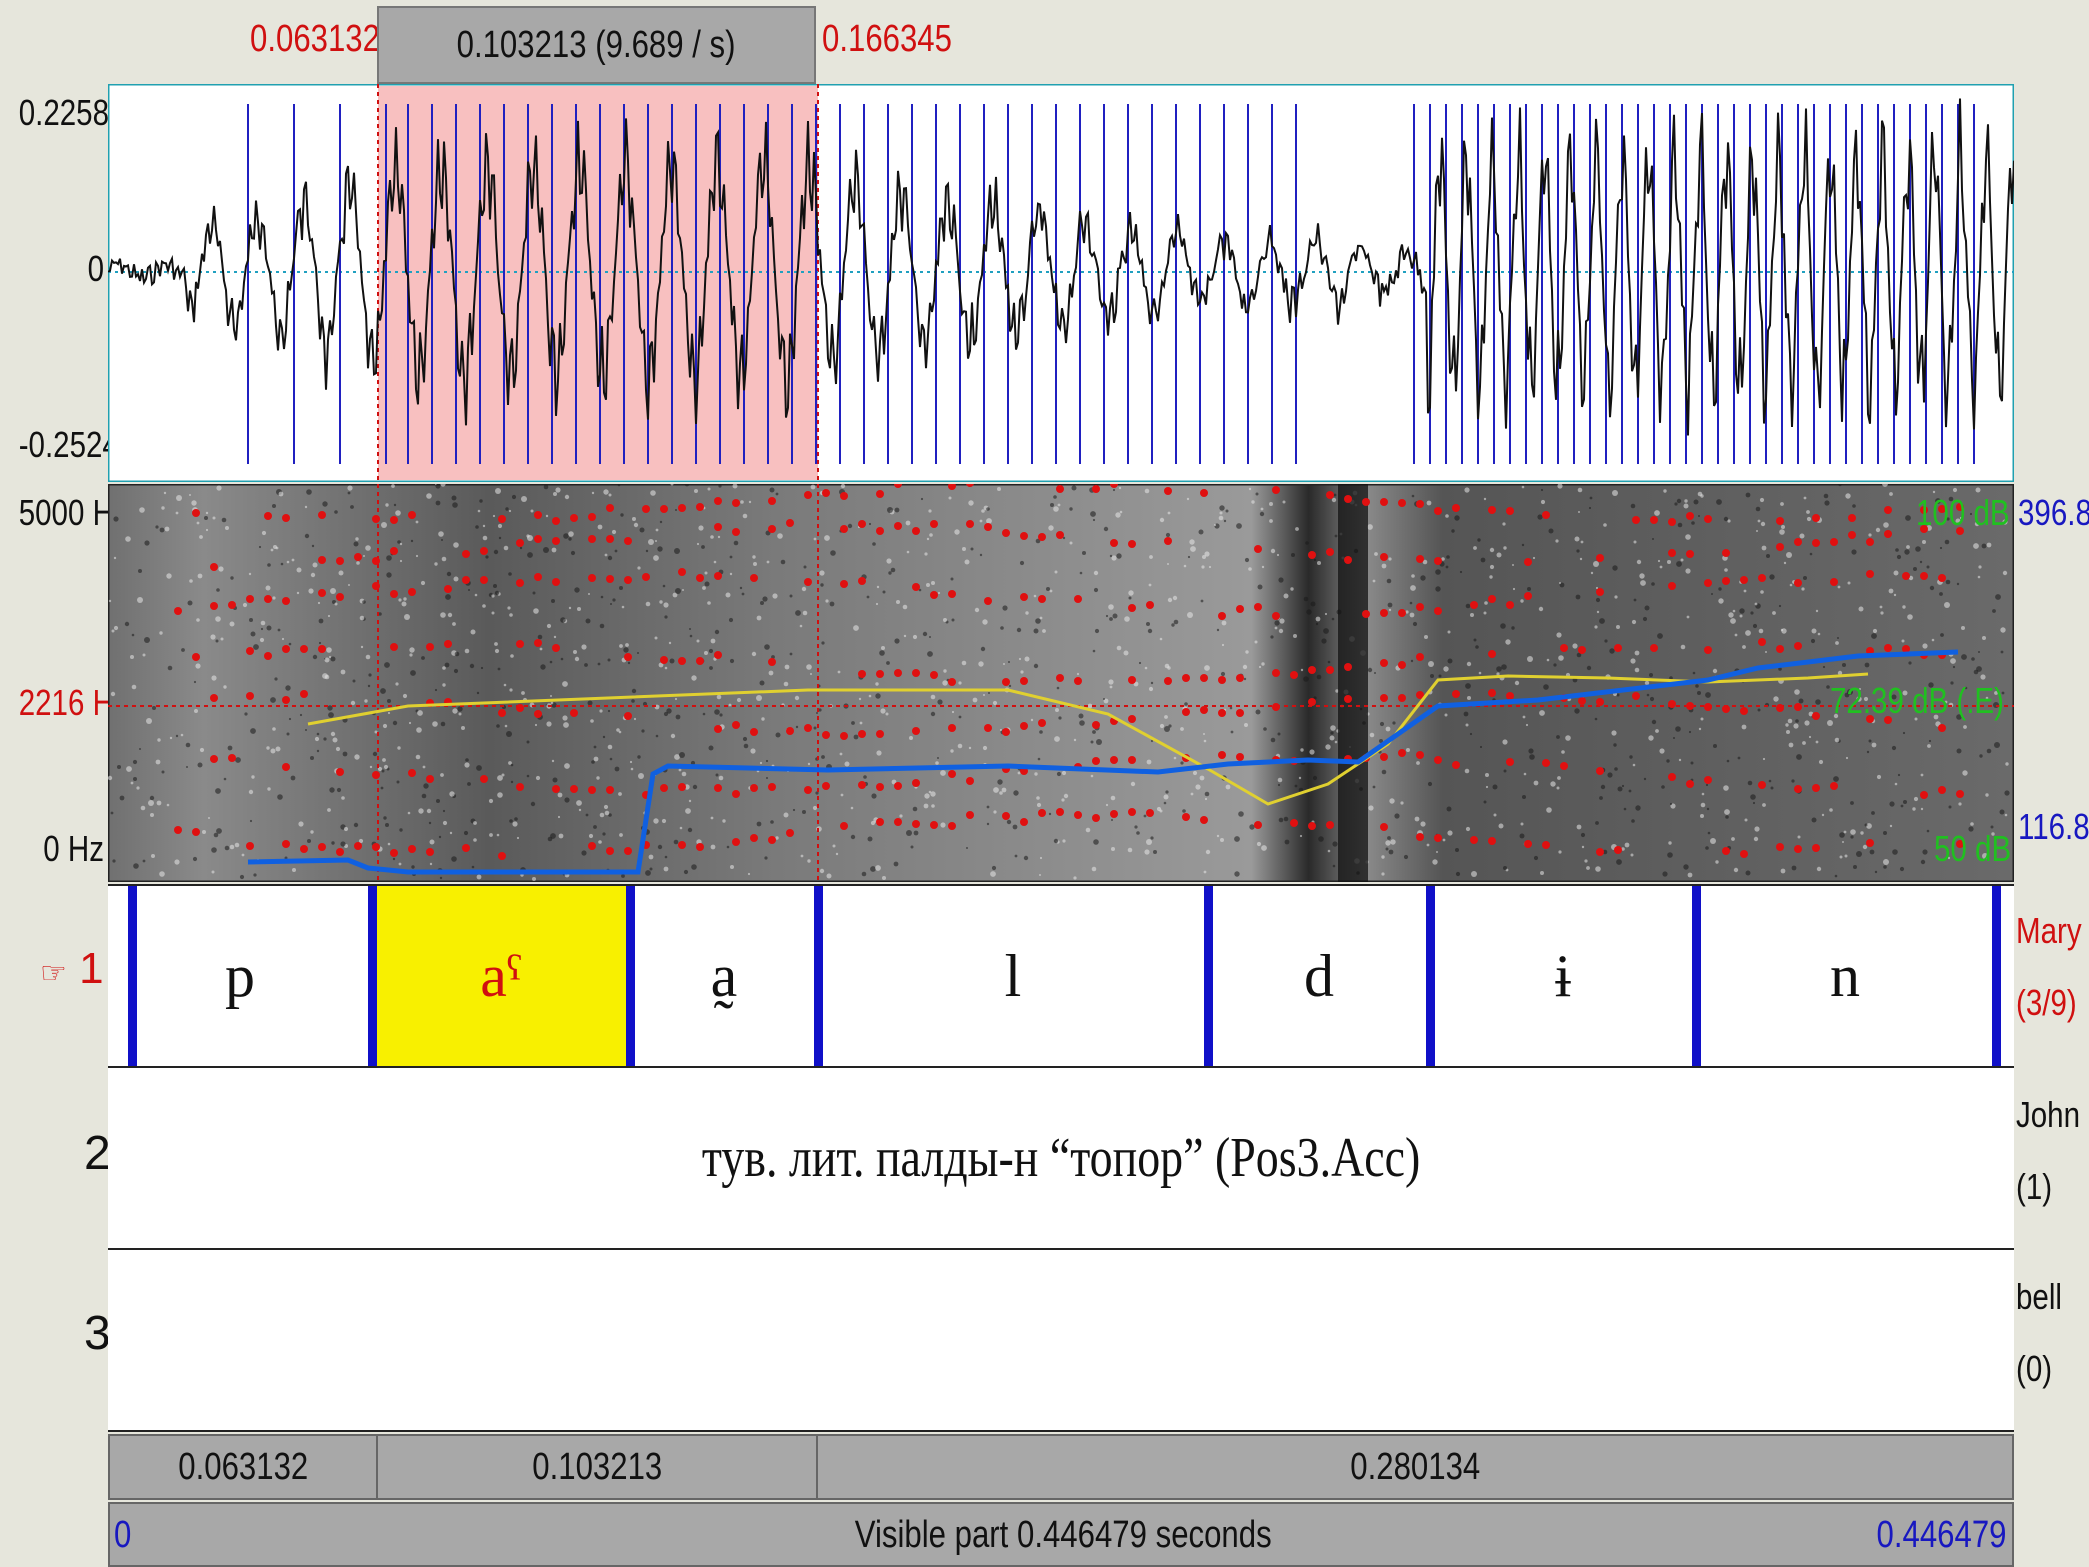 Image resolution: width=2089 pixels, height=1567 pixels. I want to click on duration-after-selection: 0.280134, so click(1415, 1467).